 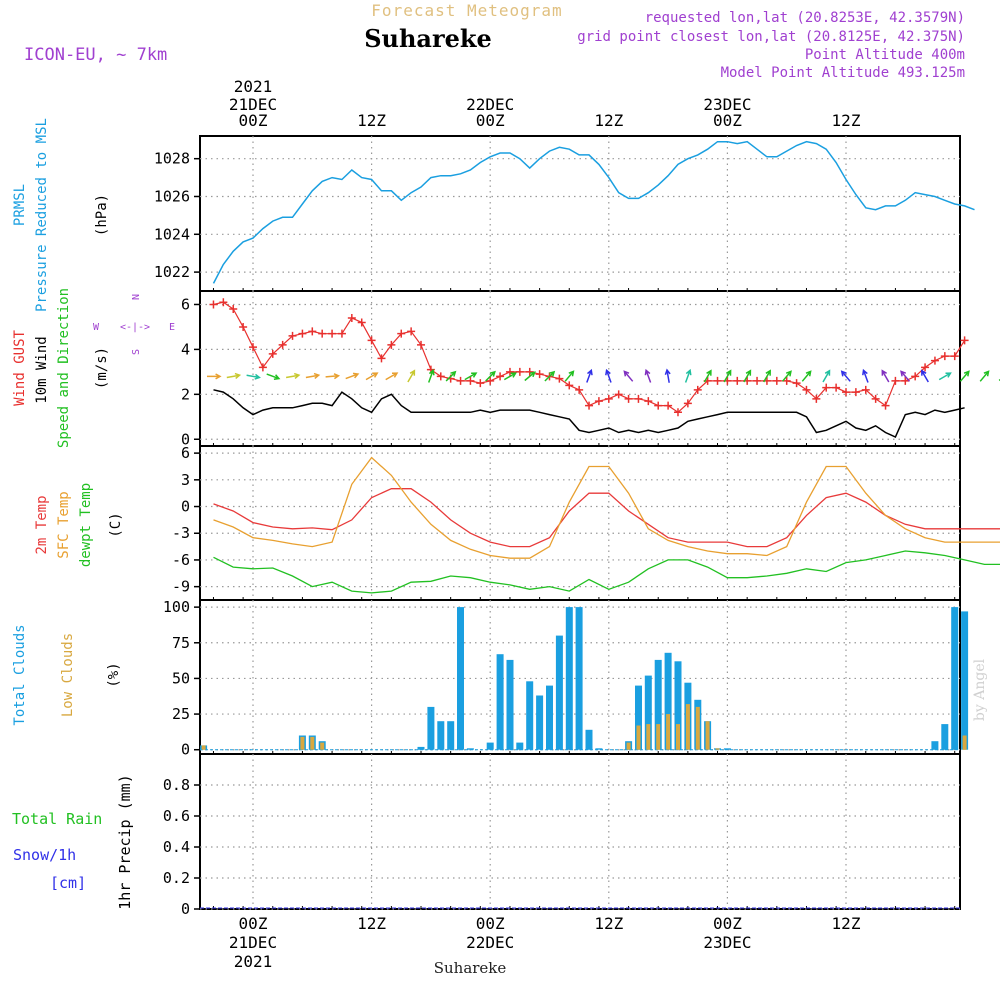 I want to click on date-label: 22DEC, so click(x=490, y=104).